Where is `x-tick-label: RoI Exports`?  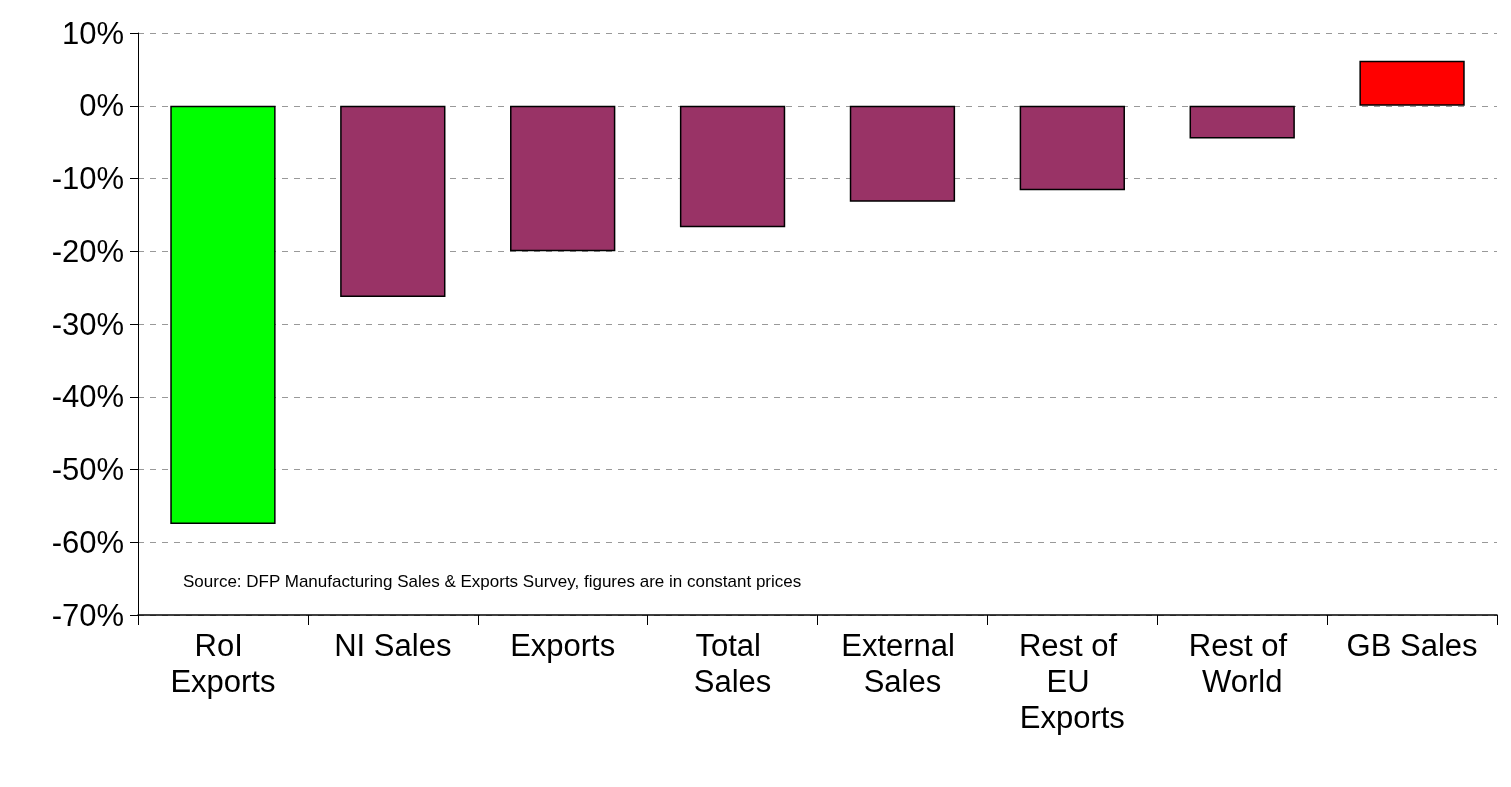
x-tick-label: RoI Exports is located at coordinates (223, 663).